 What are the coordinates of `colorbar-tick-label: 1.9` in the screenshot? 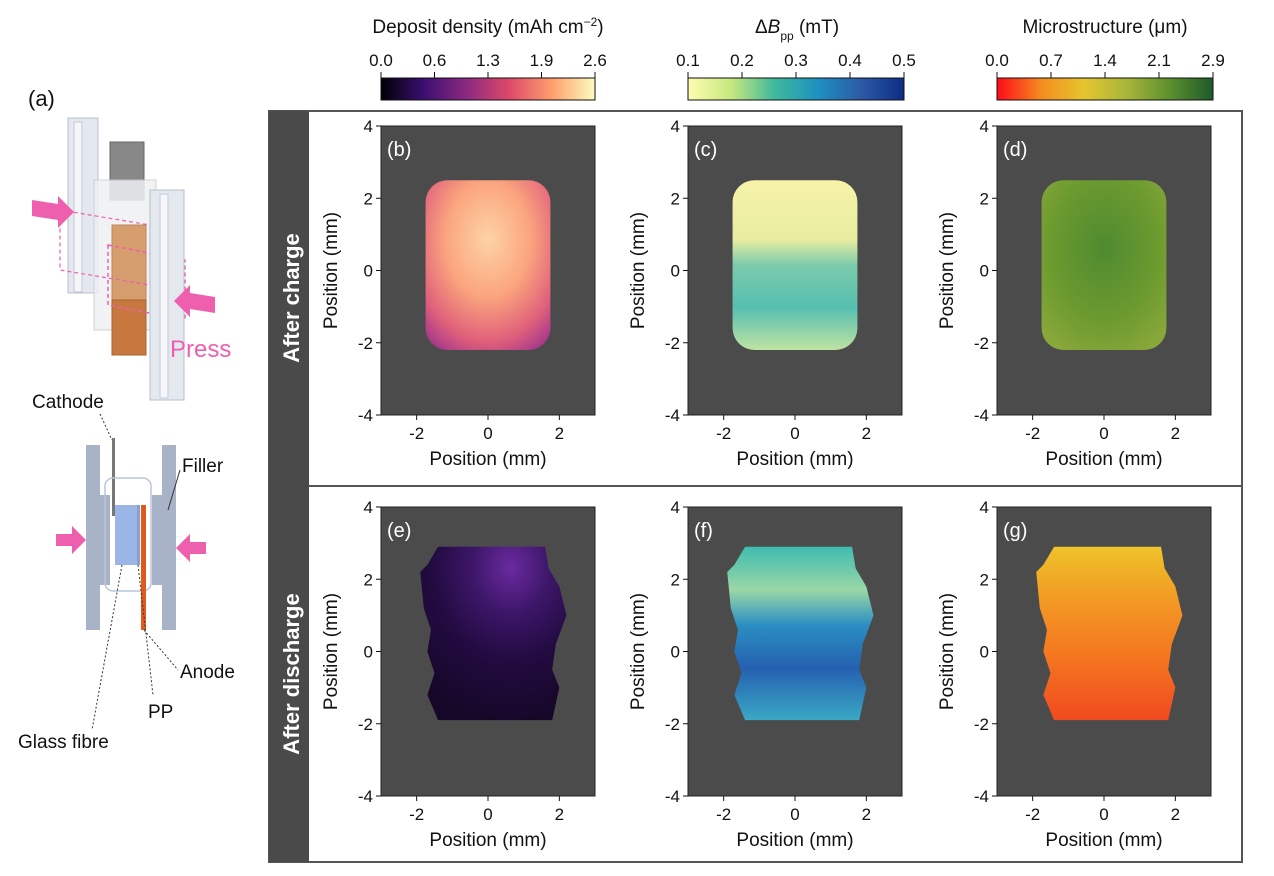 It's located at (542, 60).